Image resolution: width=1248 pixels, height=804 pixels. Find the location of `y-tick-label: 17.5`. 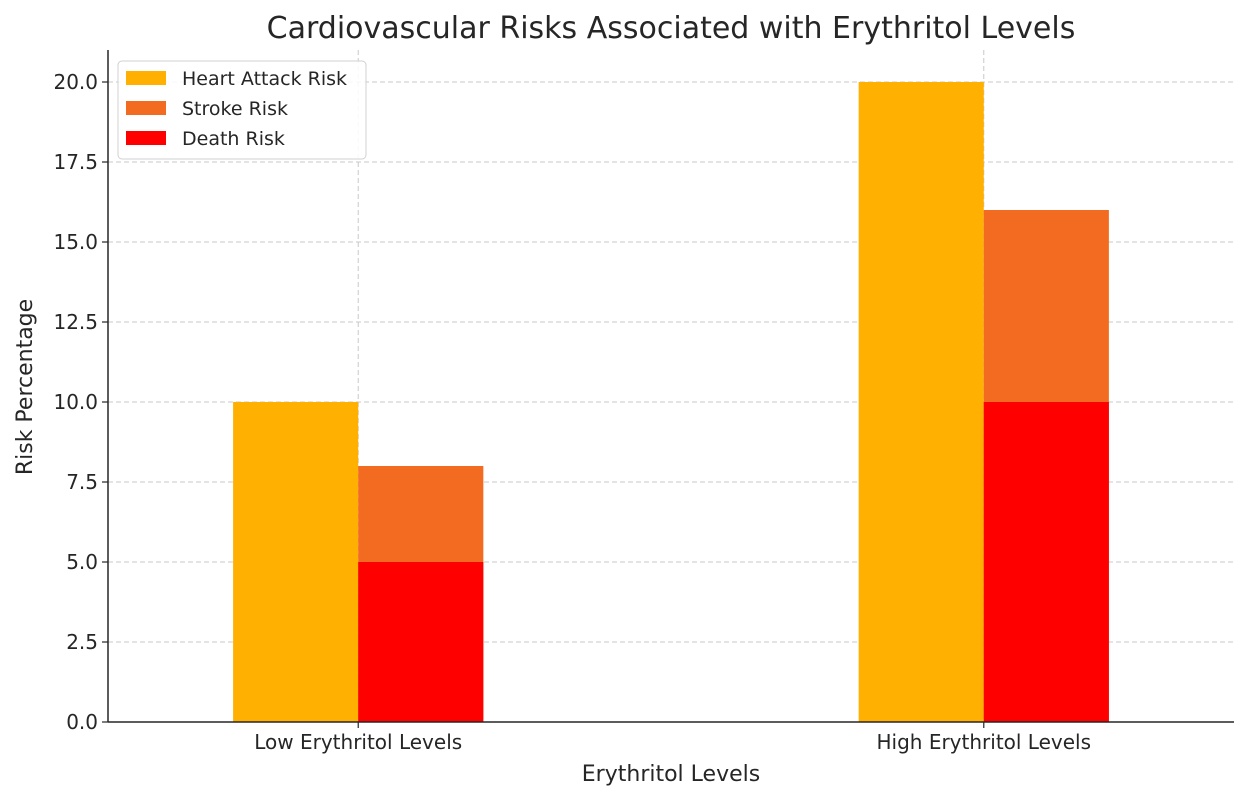

y-tick-label: 17.5 is located at coordinates (75, 162).